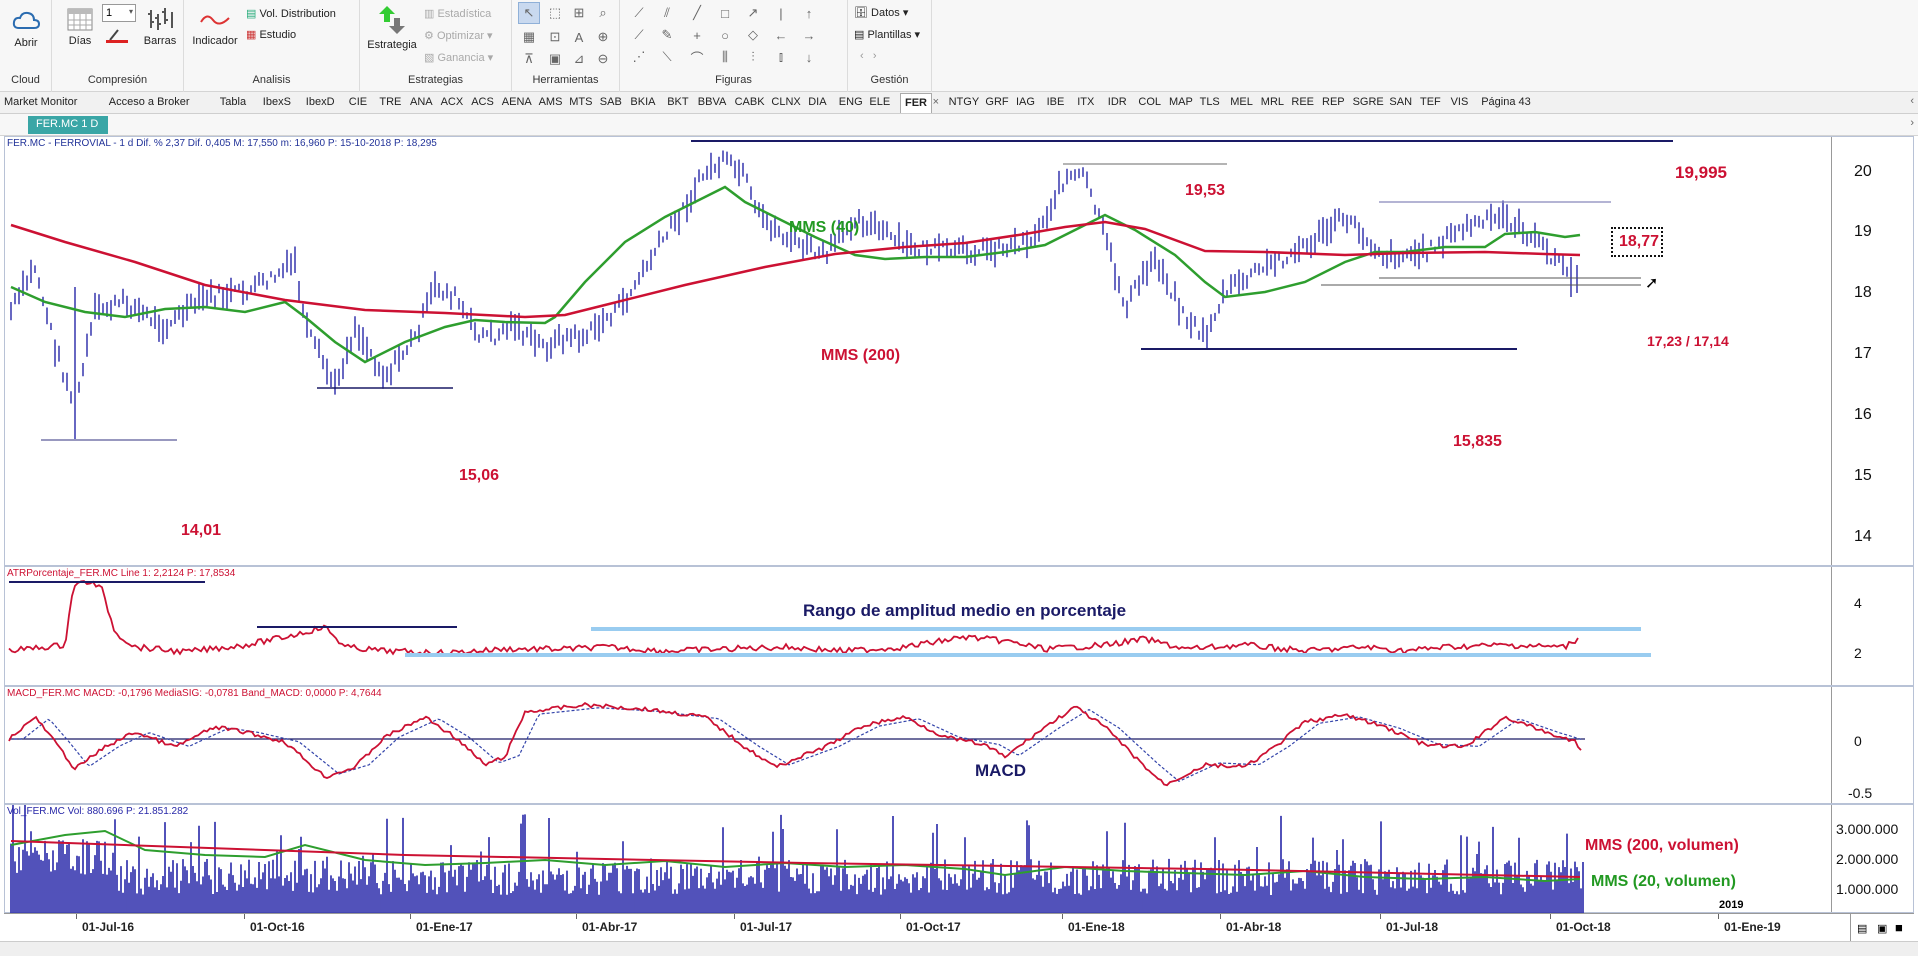 This screenshot has height=956, width=1918. What do you see at coordinates (697, 35) in the screenshot?
I see `cross-tool-icon: +` at bounding box center [697, 35].